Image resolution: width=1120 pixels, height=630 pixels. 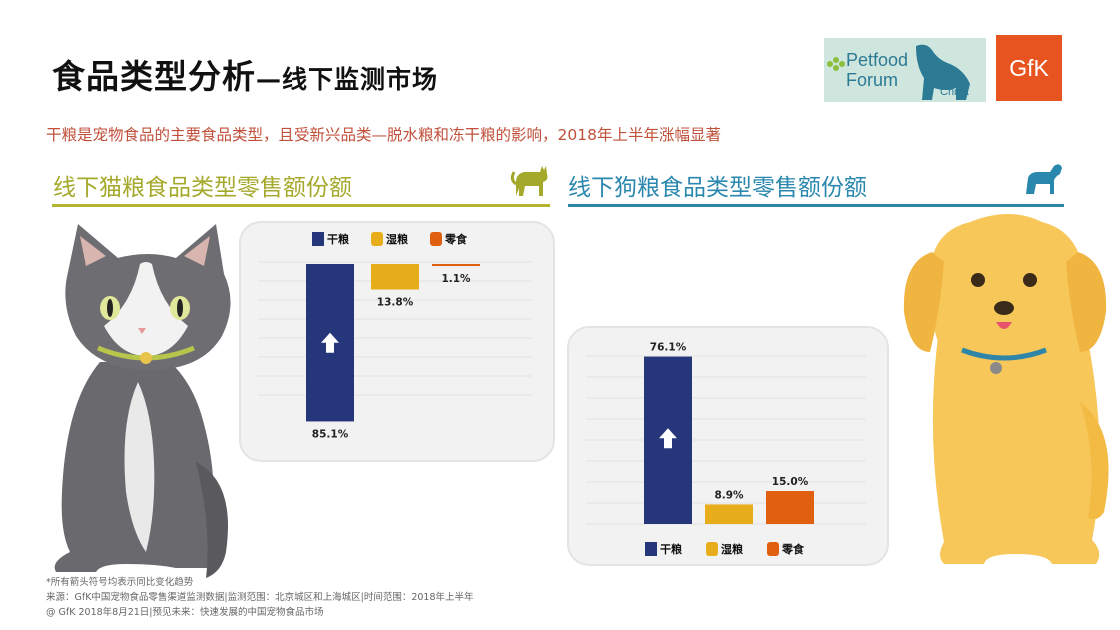 I want to click on petfood-logo-line2: Forum, so click(x=872, y=80).